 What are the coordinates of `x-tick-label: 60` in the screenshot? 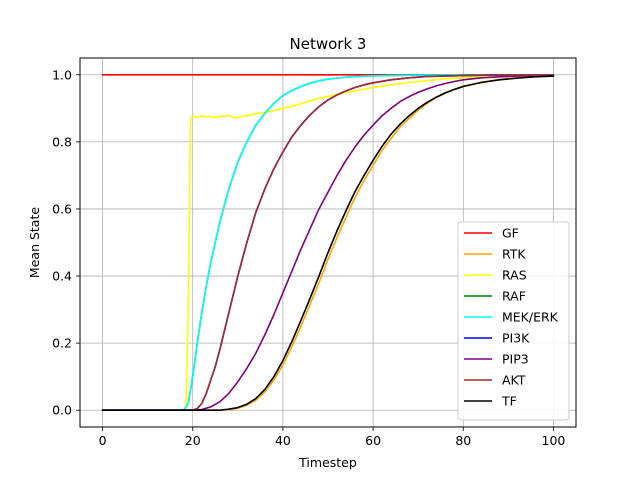 It's located at (373, 440).